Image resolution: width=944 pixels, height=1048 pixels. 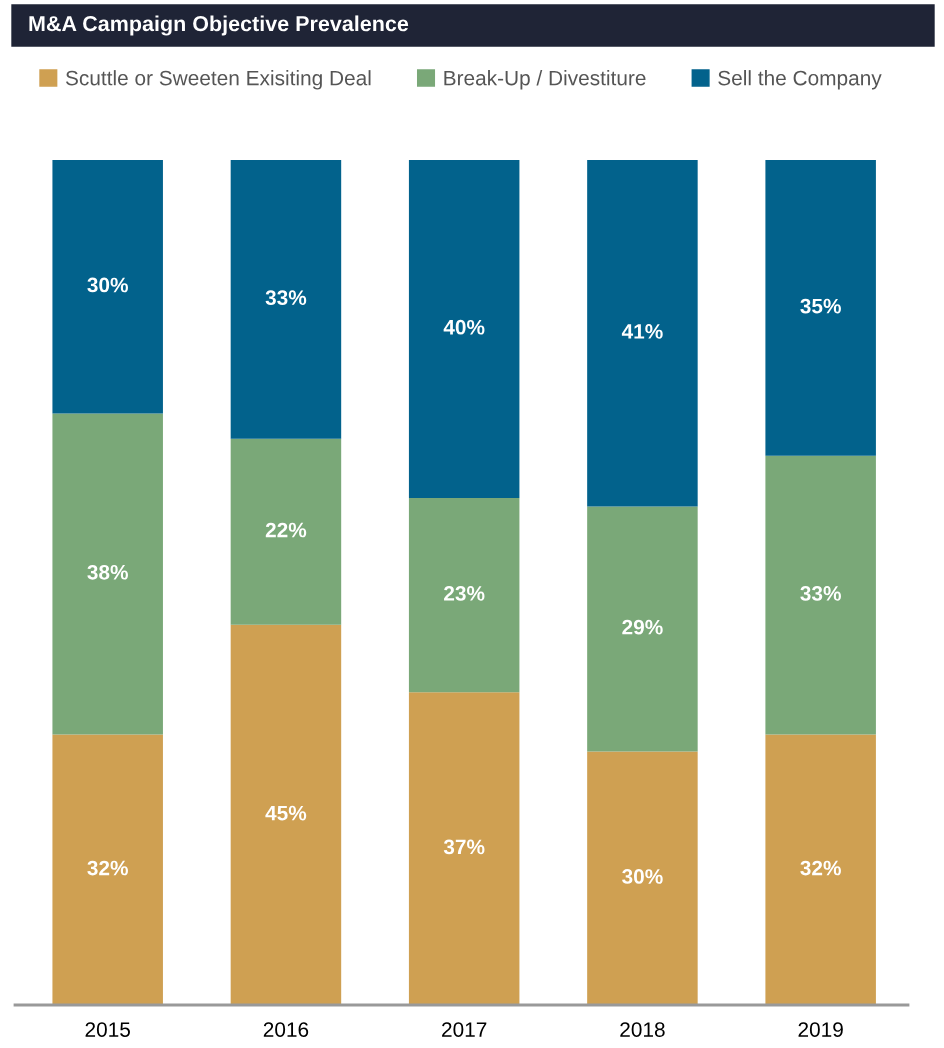 What do you see at coordinates (800, 80) in the screenshot?
I see `legend-label: Sell the Company` at bounding box center [800, 80].